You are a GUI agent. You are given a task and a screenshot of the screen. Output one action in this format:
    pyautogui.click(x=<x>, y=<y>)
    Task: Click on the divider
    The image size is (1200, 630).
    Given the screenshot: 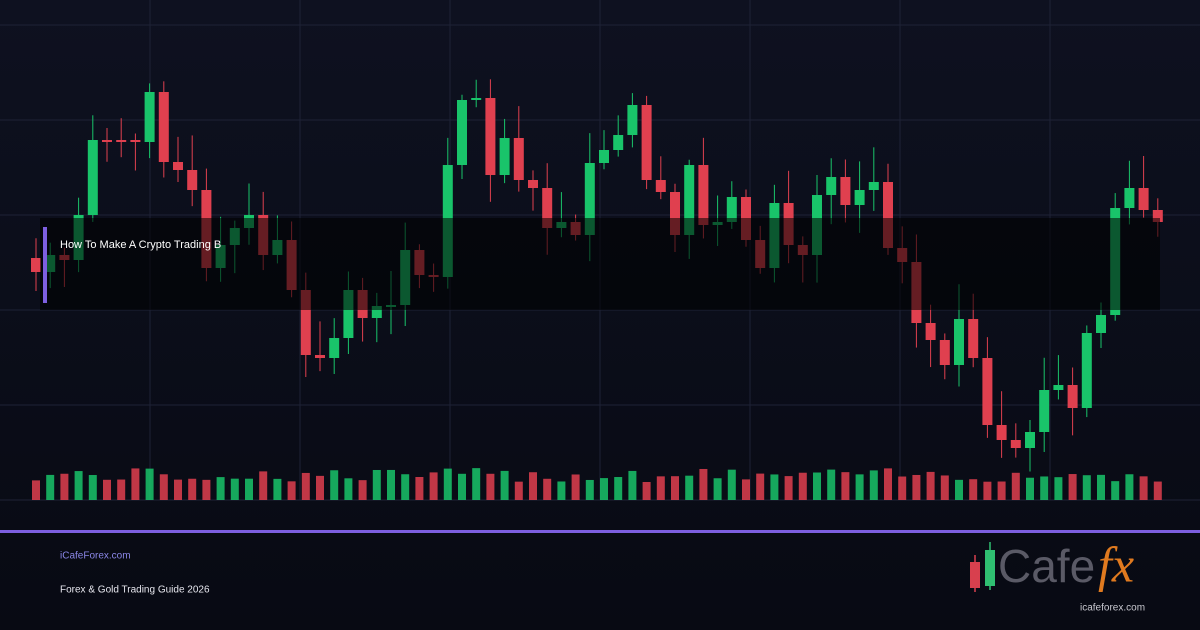 What is the action you would take?
    pyautogui.click(x=600, y=531)
    